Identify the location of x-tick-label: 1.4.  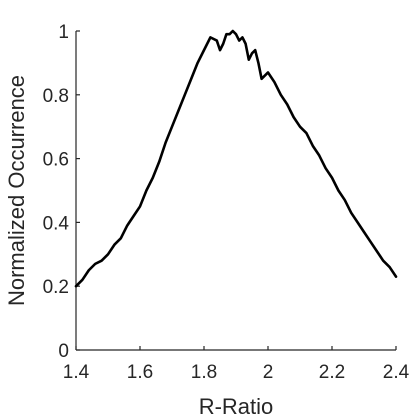
(76, 372).